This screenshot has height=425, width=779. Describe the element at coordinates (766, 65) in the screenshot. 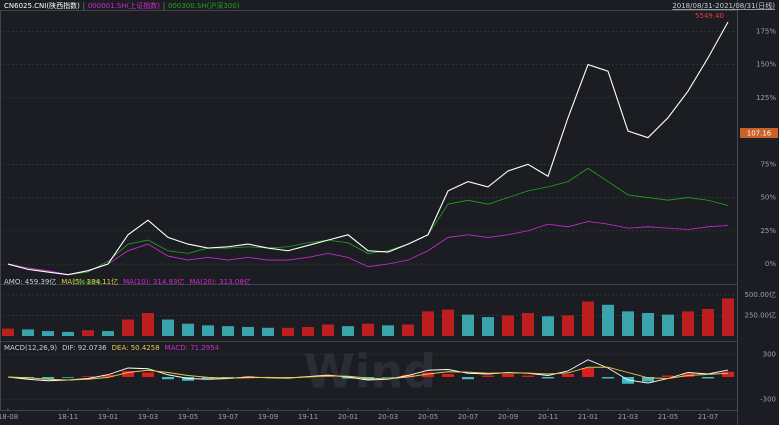

I see `y-tick-label: 150%` at that location.